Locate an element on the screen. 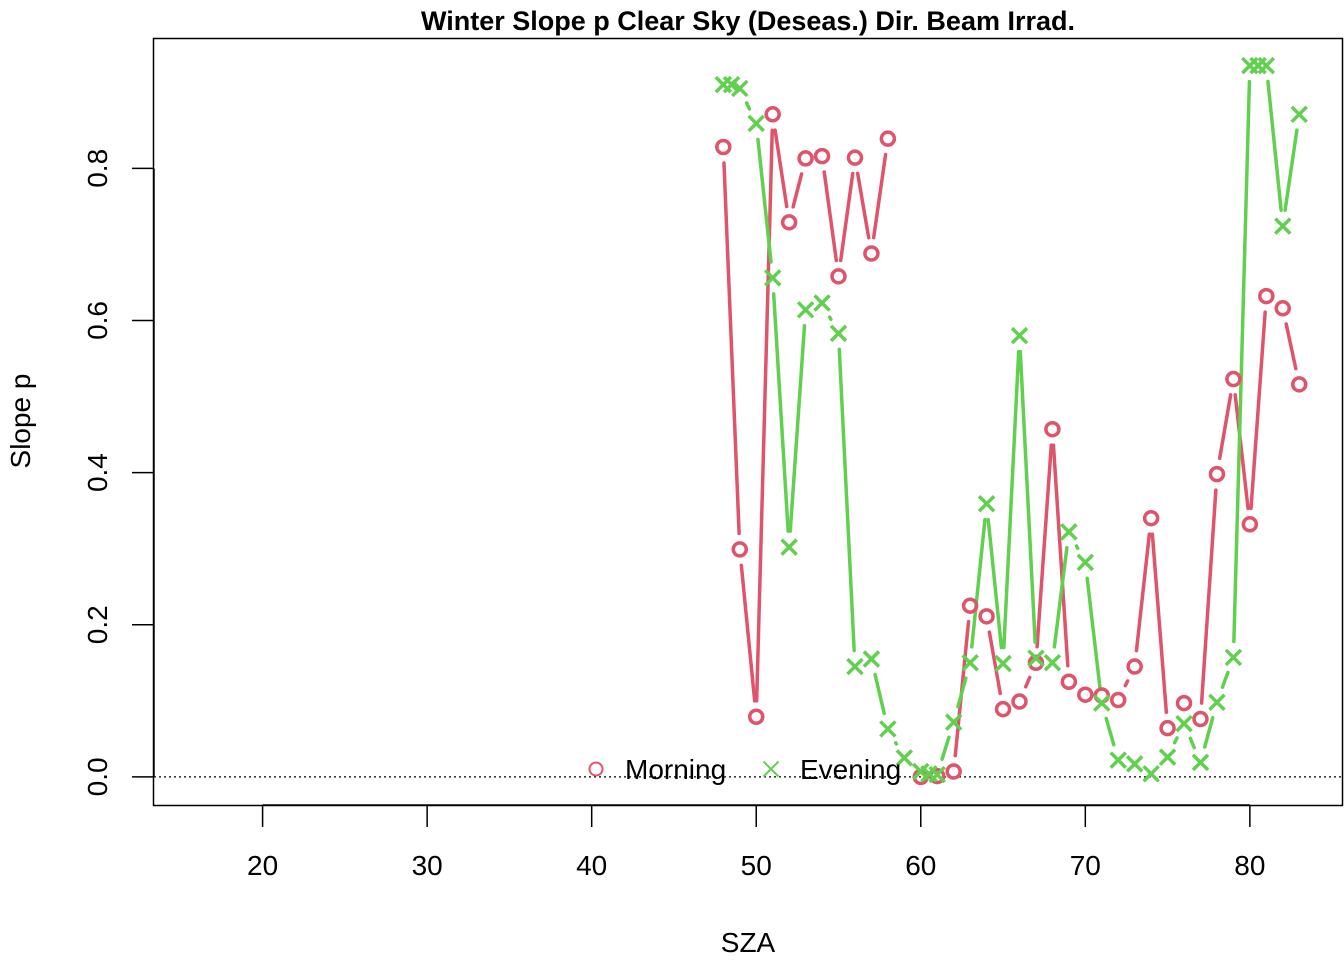 This screenshot has width=1344, height=960. y-tick-label: 0.6 is located at coordinates (97, 320).